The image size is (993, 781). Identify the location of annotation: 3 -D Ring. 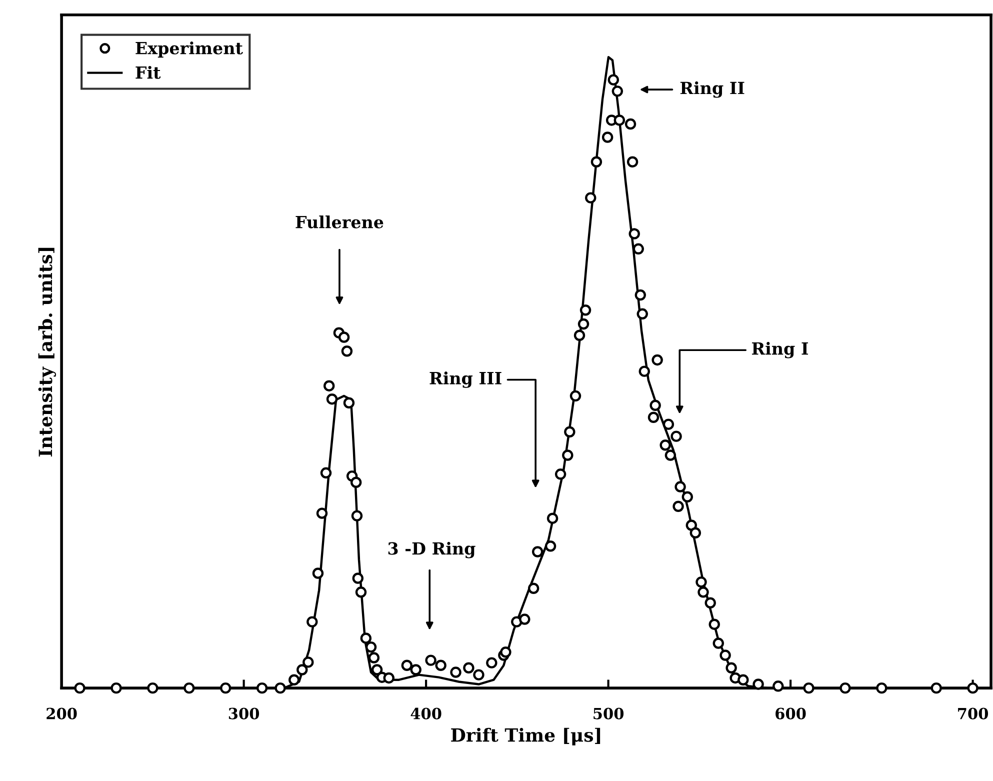
(432, 550).